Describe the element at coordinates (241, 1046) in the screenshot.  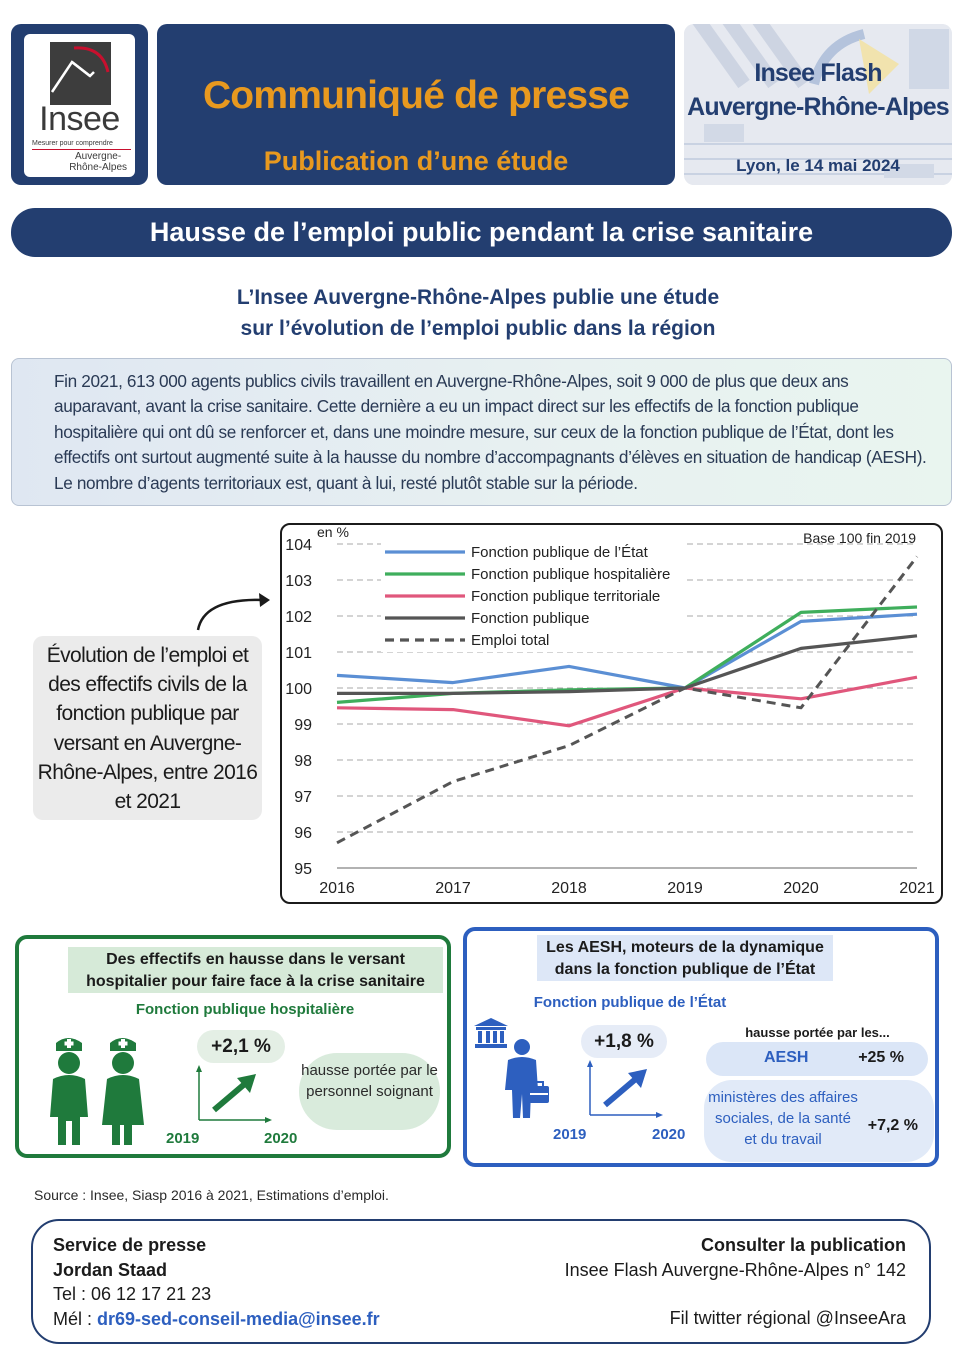
I see `hospital-change-badge: +2,1 %` at that location.